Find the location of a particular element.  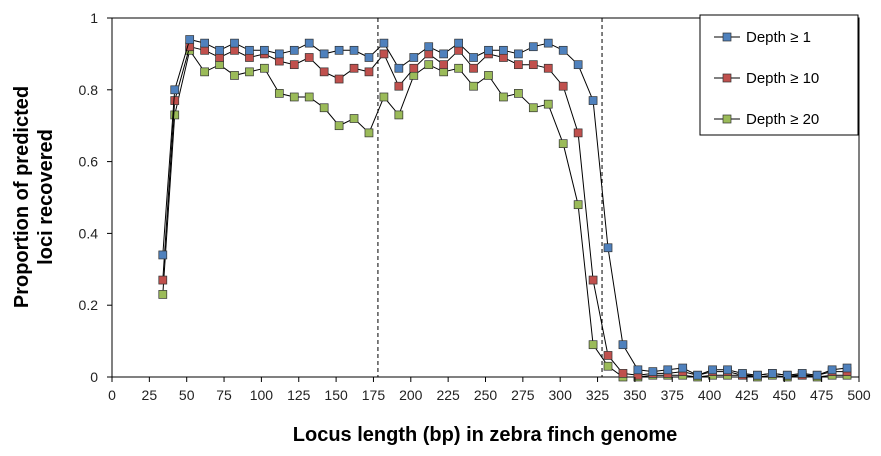

x-tick-label: 275 is located at coordinates (523, 395).